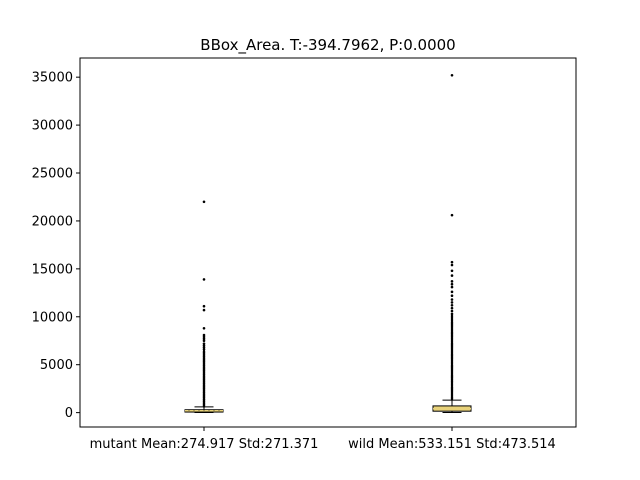 Image resolution: width=640 pixels, height=480 pixels. I want to click on y-tick-label: 0, so click(69, 413).